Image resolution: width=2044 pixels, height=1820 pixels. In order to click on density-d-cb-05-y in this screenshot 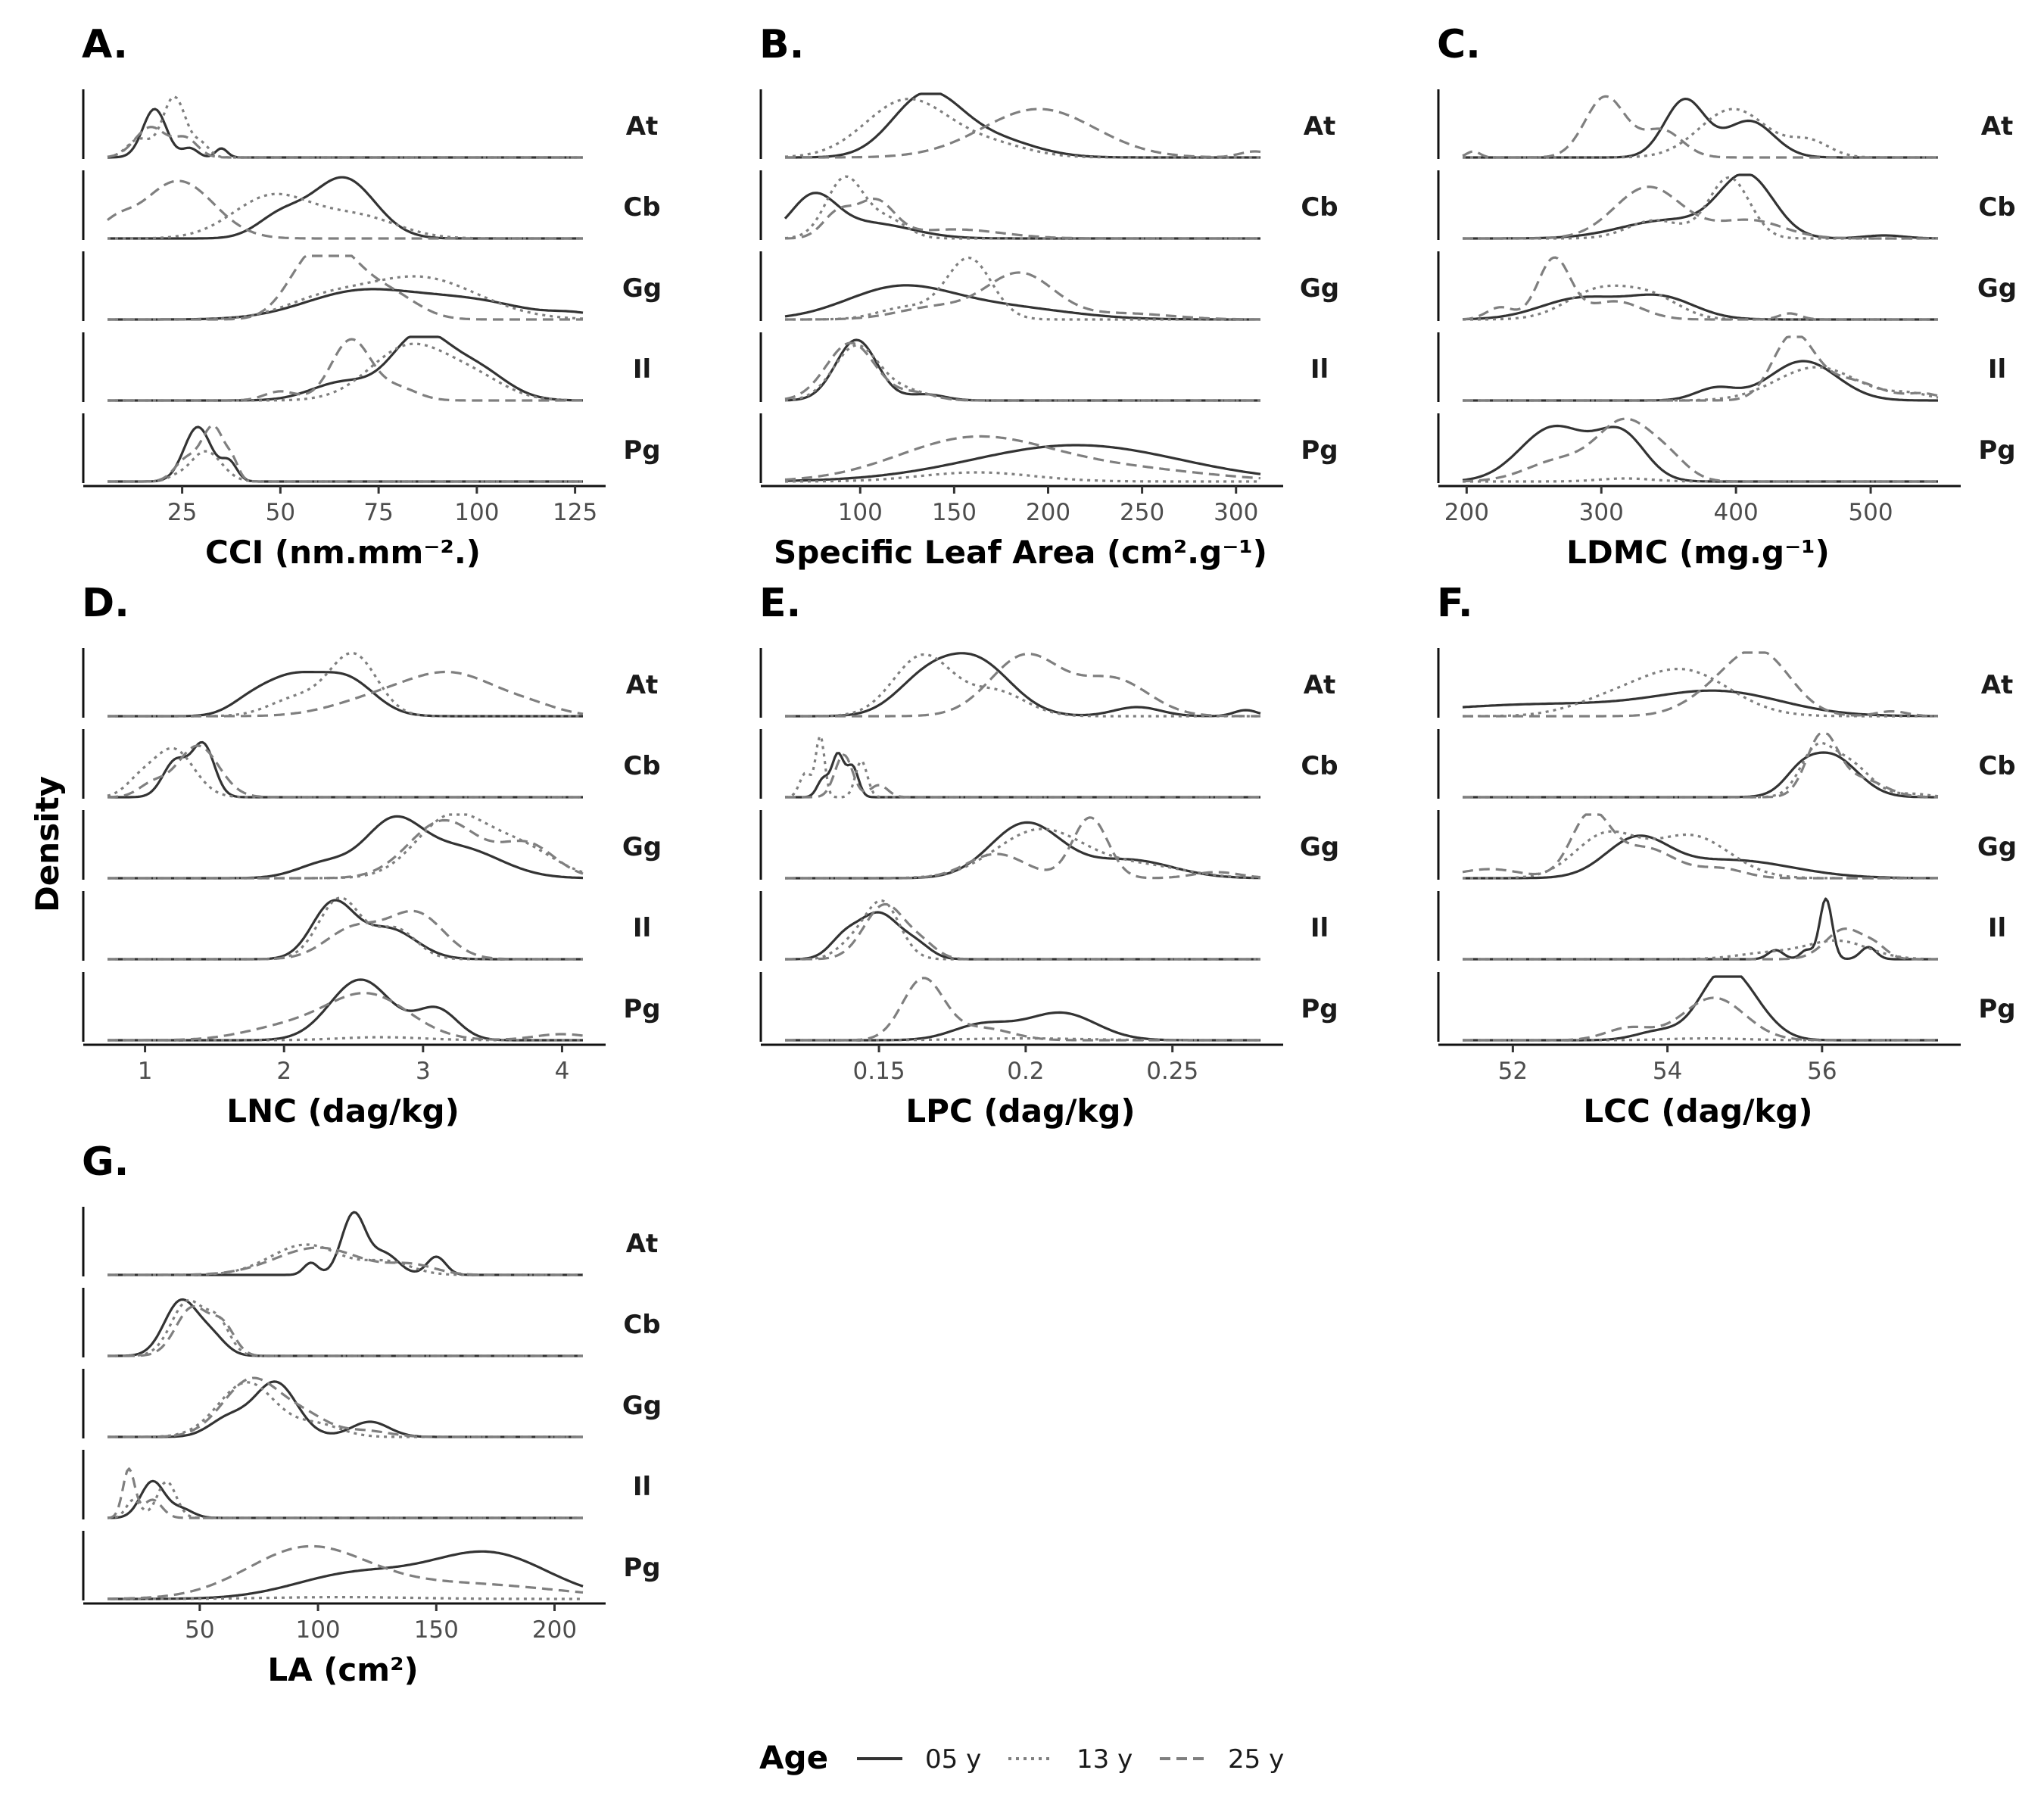, I will do `click(345, 769)`.